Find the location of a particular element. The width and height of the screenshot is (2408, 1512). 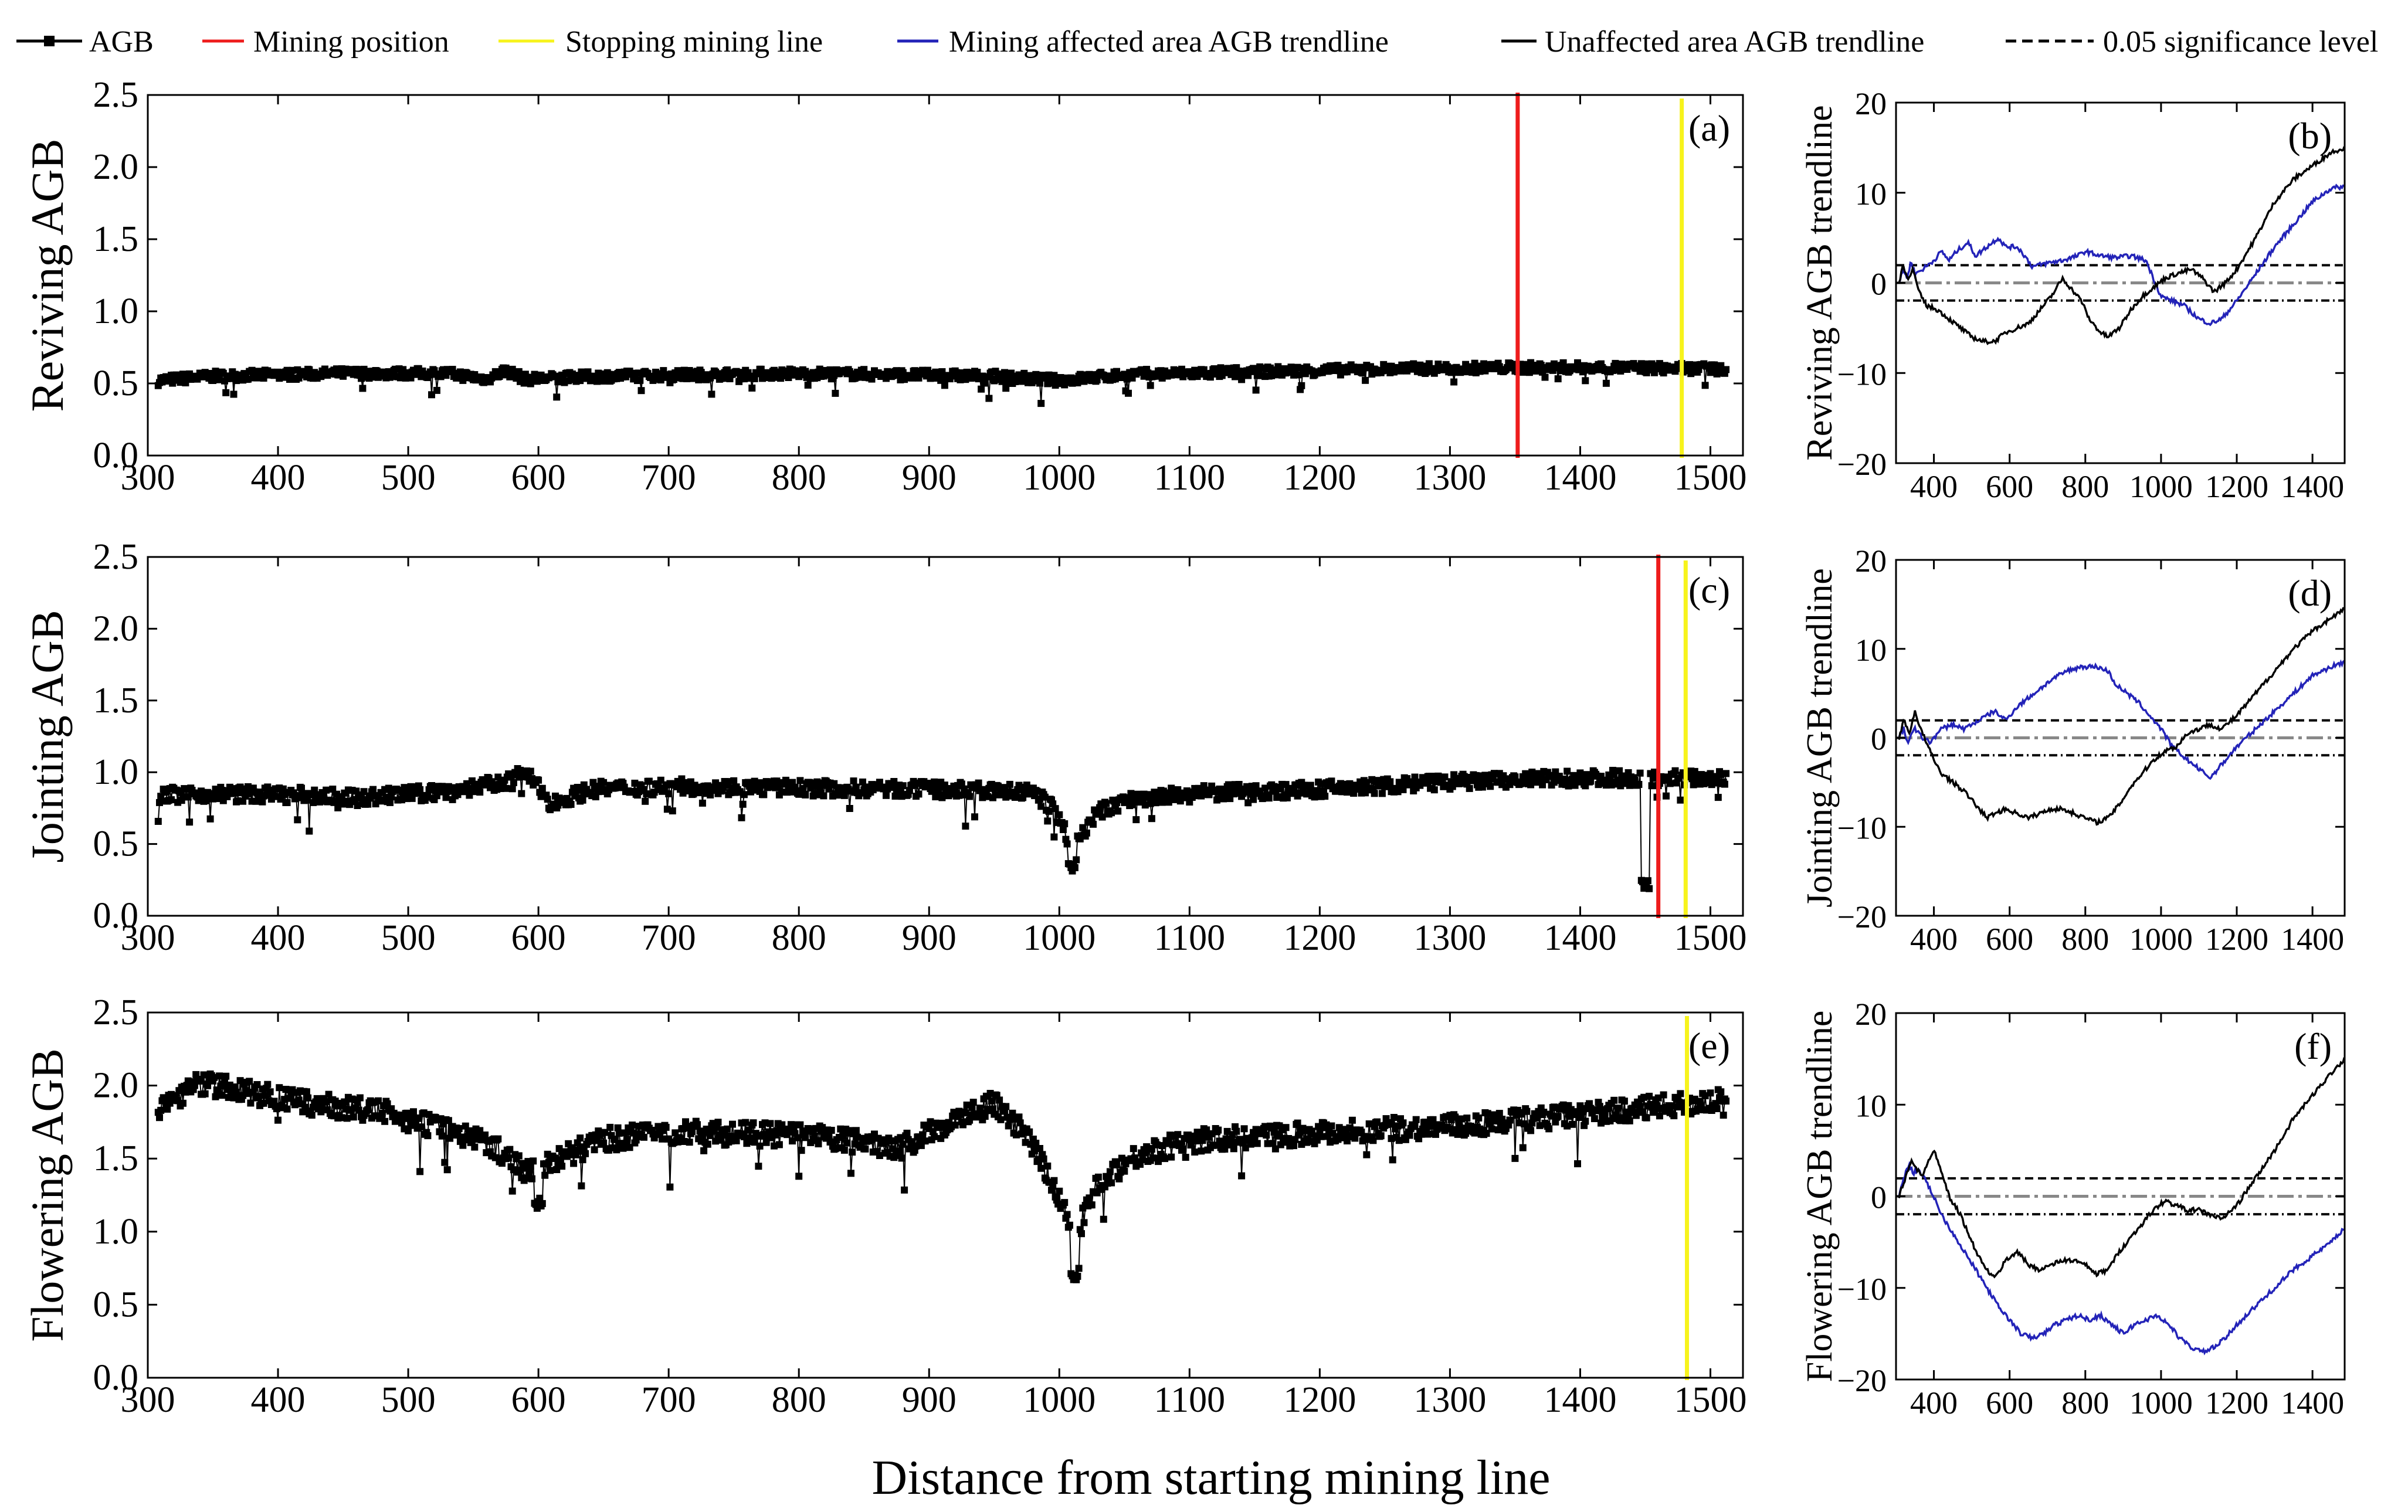

legend-item-black: Unaffected area AGB trendline is located at coordinates (1712, 42).